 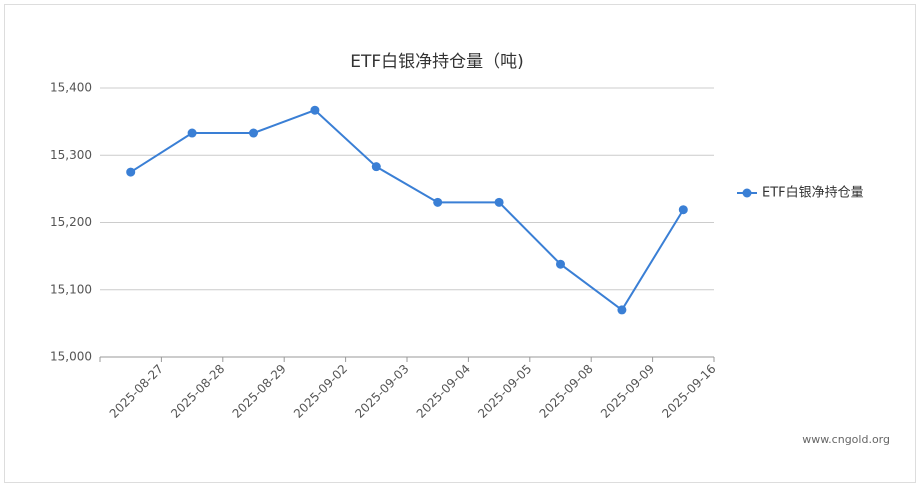 What do you see at coordinates (71, 88) in the screenshot?
I see `y-tick-label: 15,400` at bounding box center [71, 88].